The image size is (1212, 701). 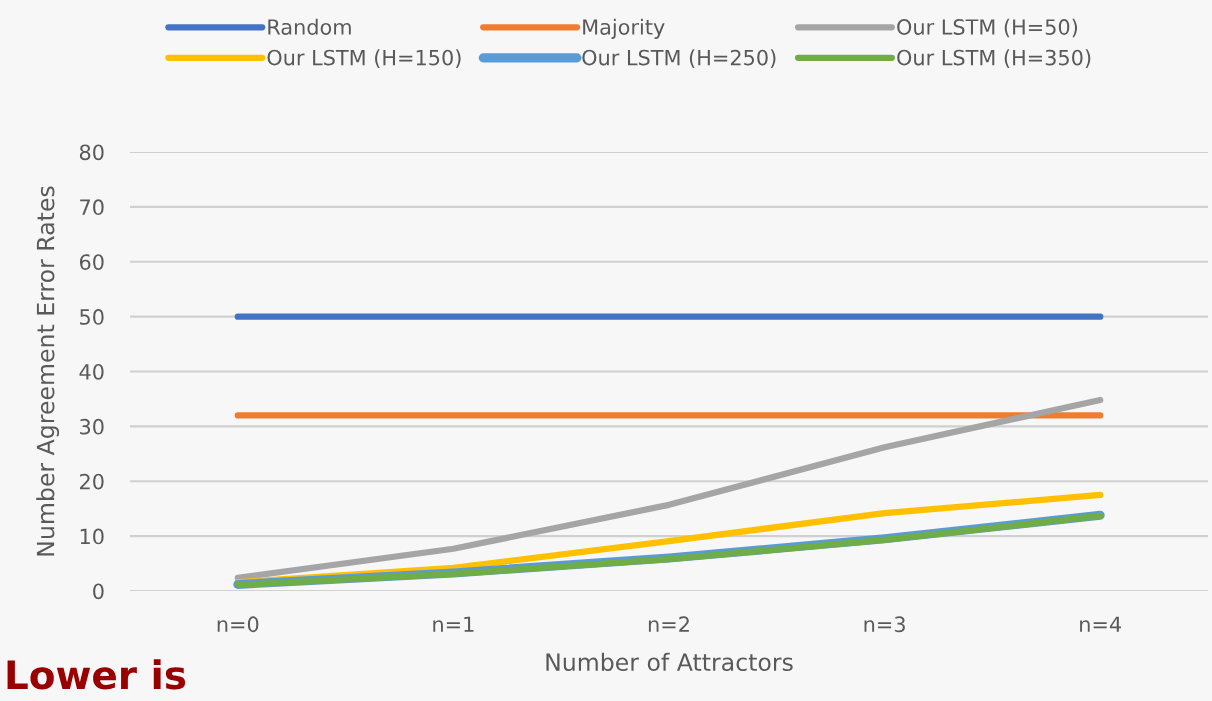 What do you see at coordinates (309, 26) in the screenshot?
I see `legend-label: Random` at bounding box center [309, 26].